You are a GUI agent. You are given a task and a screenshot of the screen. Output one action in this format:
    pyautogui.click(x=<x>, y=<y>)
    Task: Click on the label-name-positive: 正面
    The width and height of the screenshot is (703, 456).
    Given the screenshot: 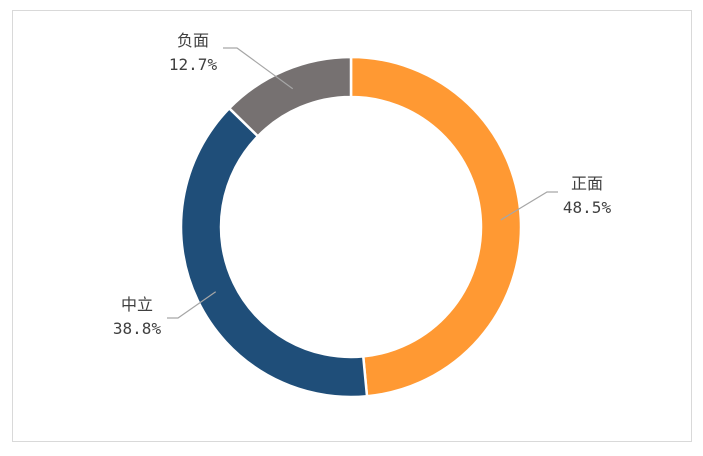 What is the action you would take?
    pyautogui.click(x=587, y=183)
    